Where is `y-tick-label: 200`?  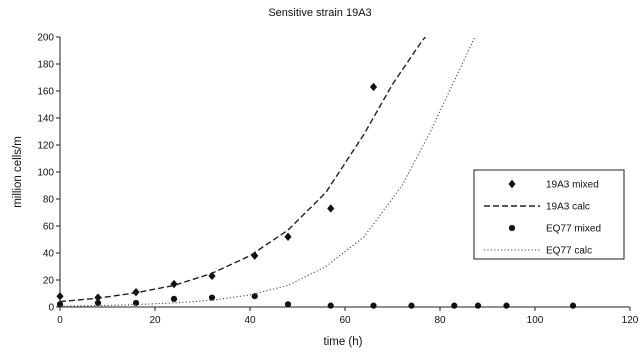
y-tick-label: 200 is located at coordinates (45, 38).